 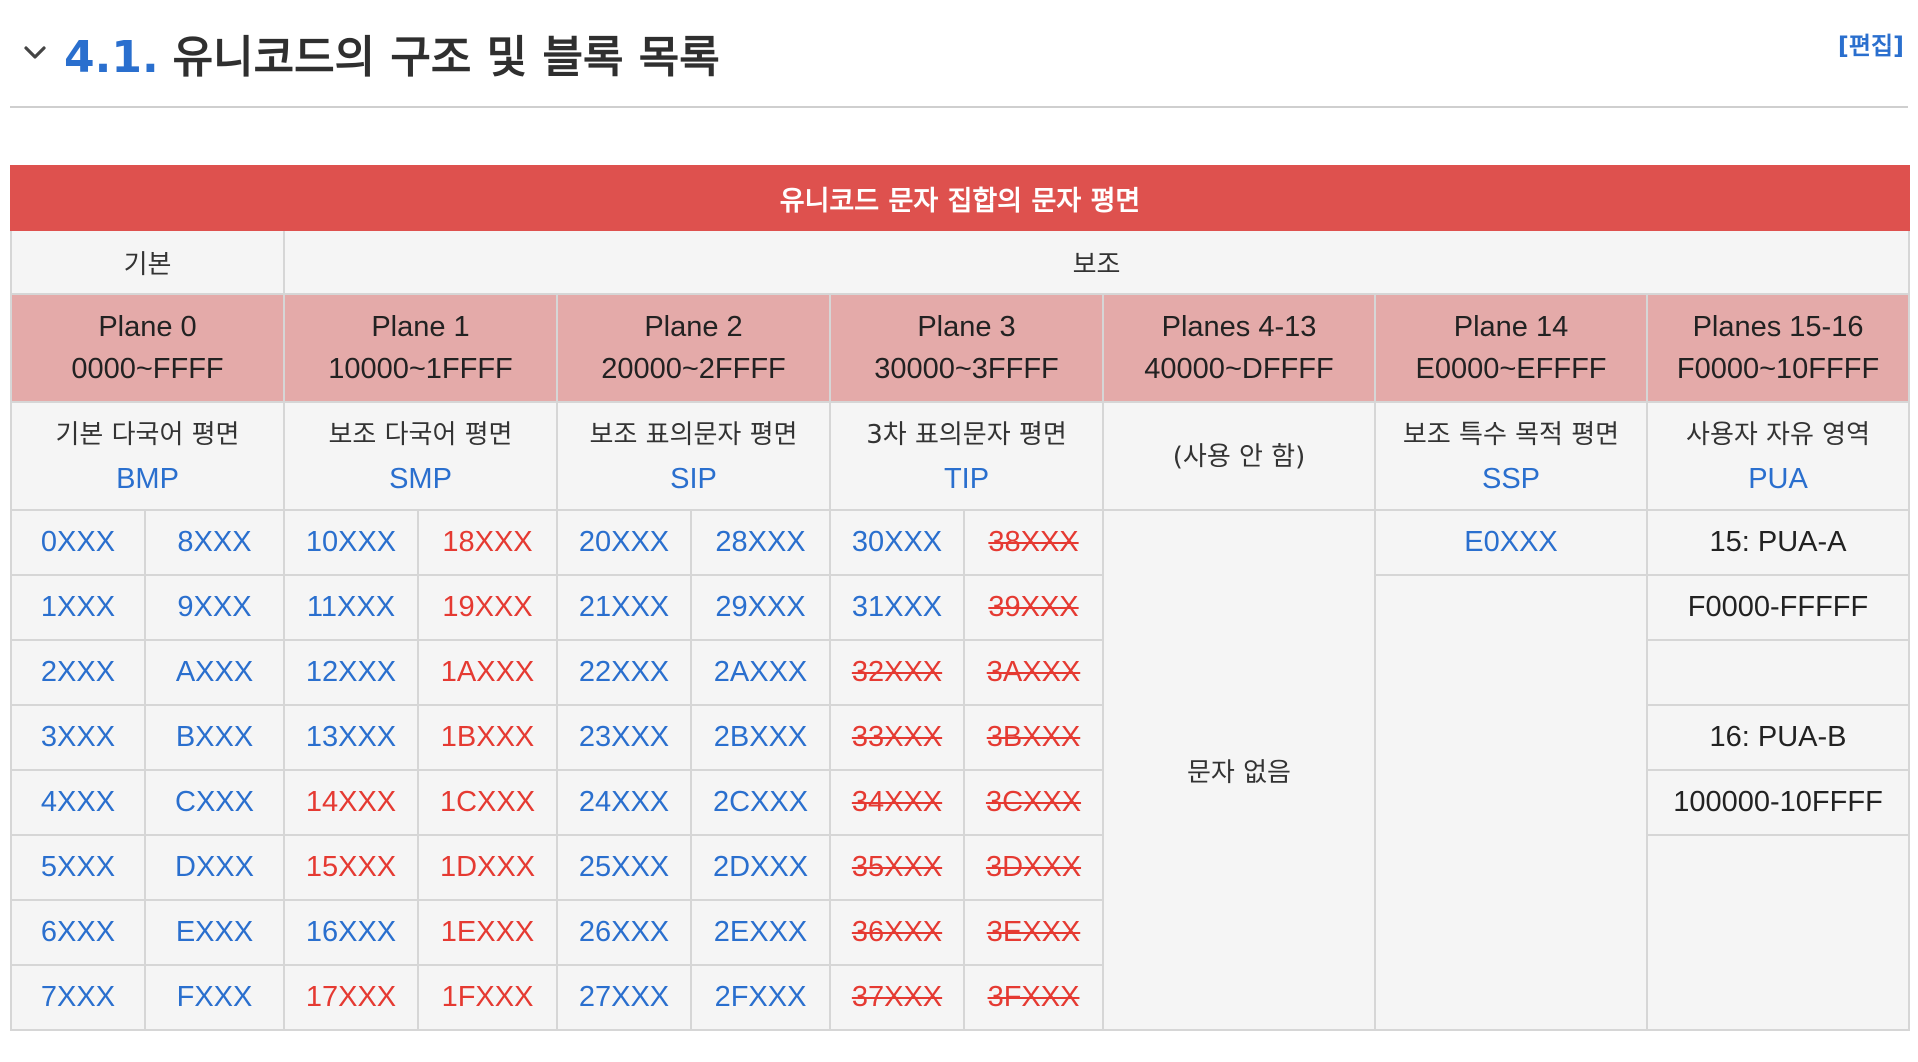 I want to click on block-link: 21XXX, so click(x=624, y=607).